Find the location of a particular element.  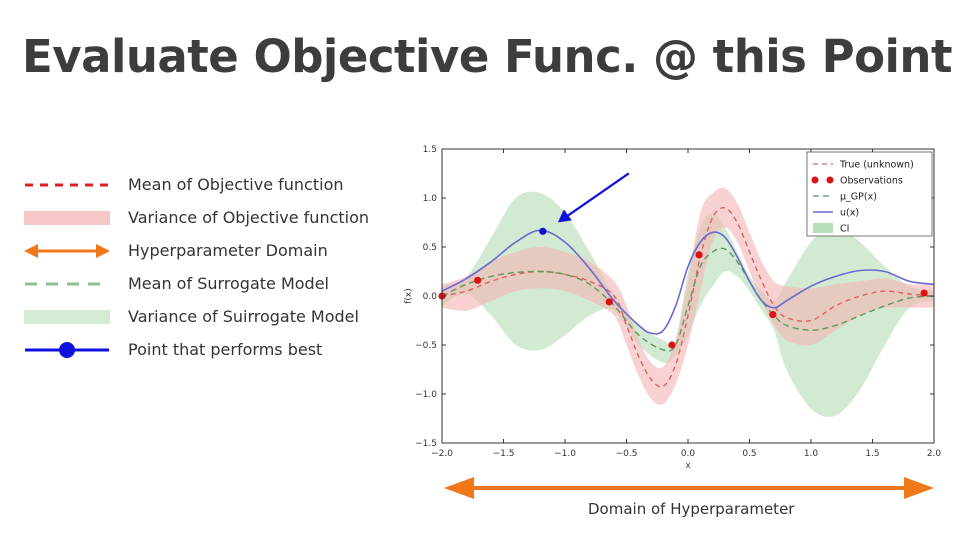

orange-double-arrow-icon is located at coordinates (67, 251).